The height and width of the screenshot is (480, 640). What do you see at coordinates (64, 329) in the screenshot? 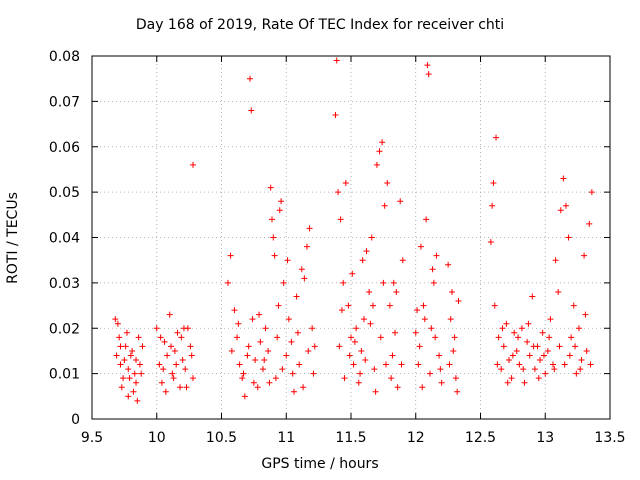
I see `y-tick-label: 0.02` at bounding box center [64, 329].